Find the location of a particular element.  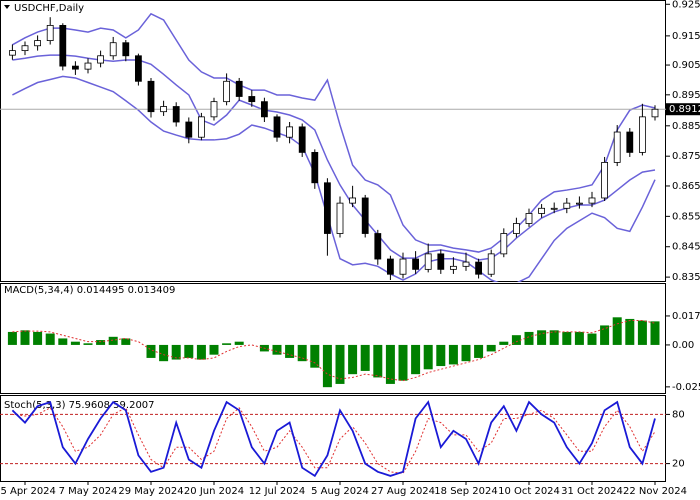

y-tick-label: 0.86595 is located at coordinates (686, 186).